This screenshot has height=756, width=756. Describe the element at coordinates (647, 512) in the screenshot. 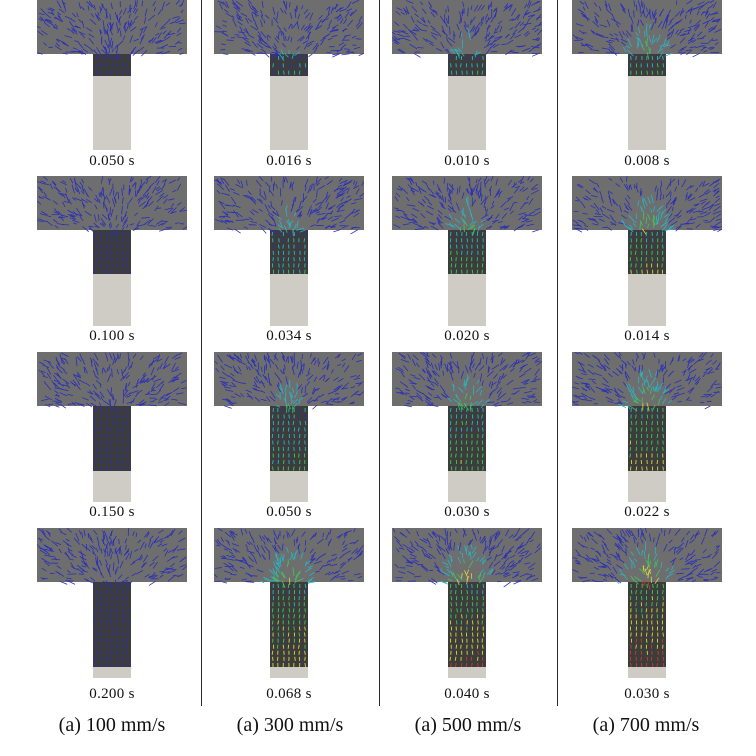

I see `time-label: 0.022 s` at that location.